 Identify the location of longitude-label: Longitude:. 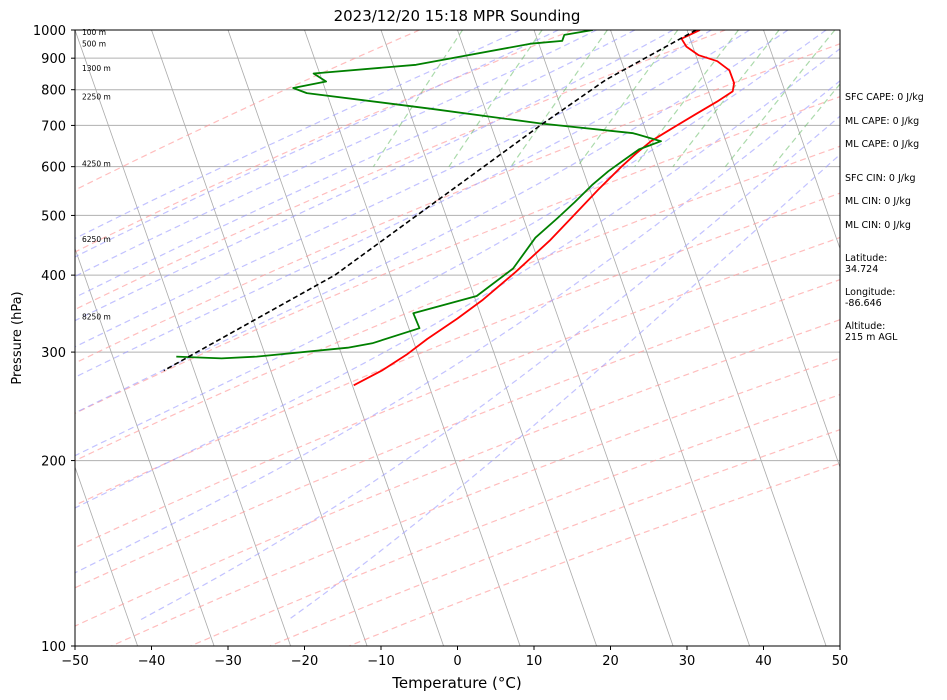
(870, 292).